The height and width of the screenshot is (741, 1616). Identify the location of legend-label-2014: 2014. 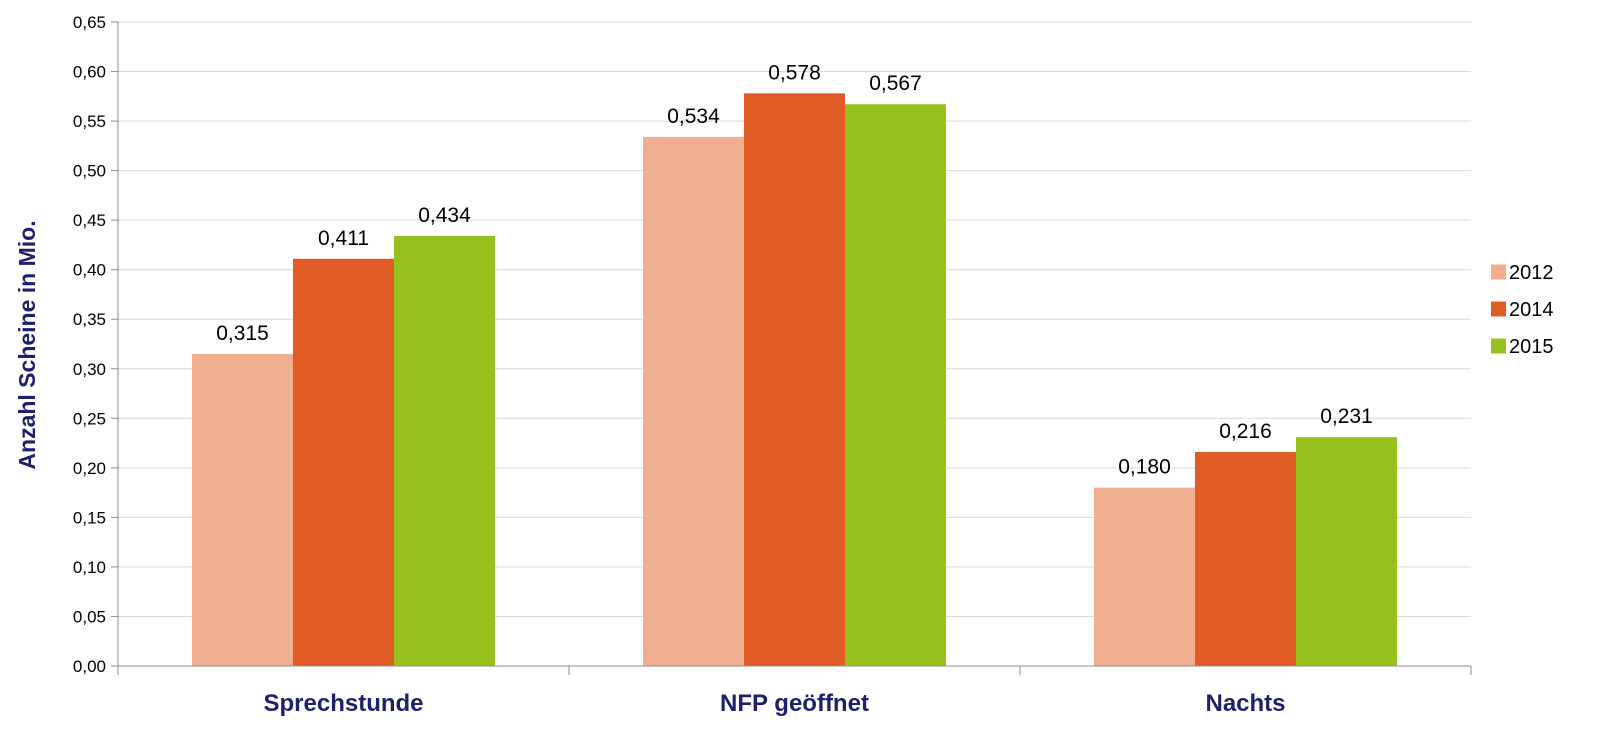
(1531, 310).